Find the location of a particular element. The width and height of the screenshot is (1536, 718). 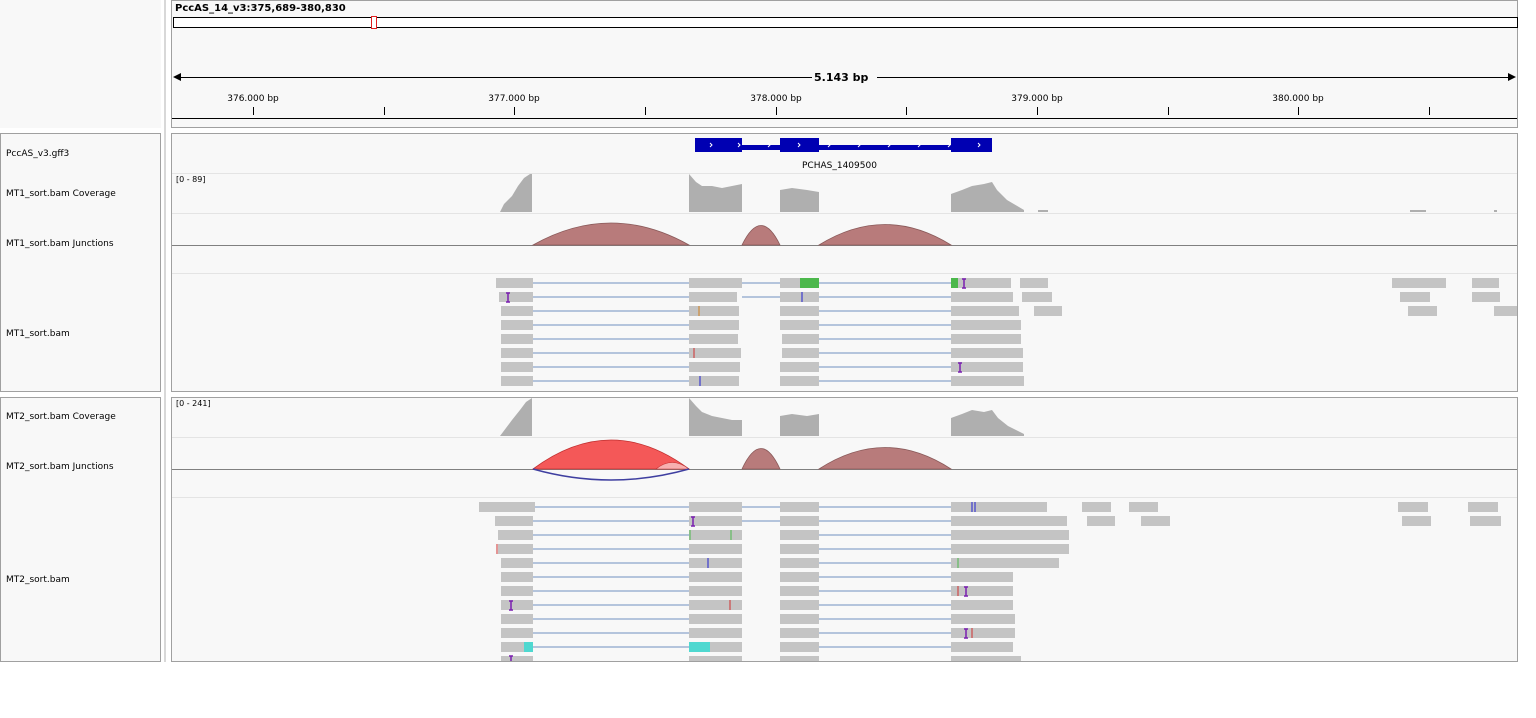

coverage-range-mt1: [0 - 89] is located at coordinates (191, 179).